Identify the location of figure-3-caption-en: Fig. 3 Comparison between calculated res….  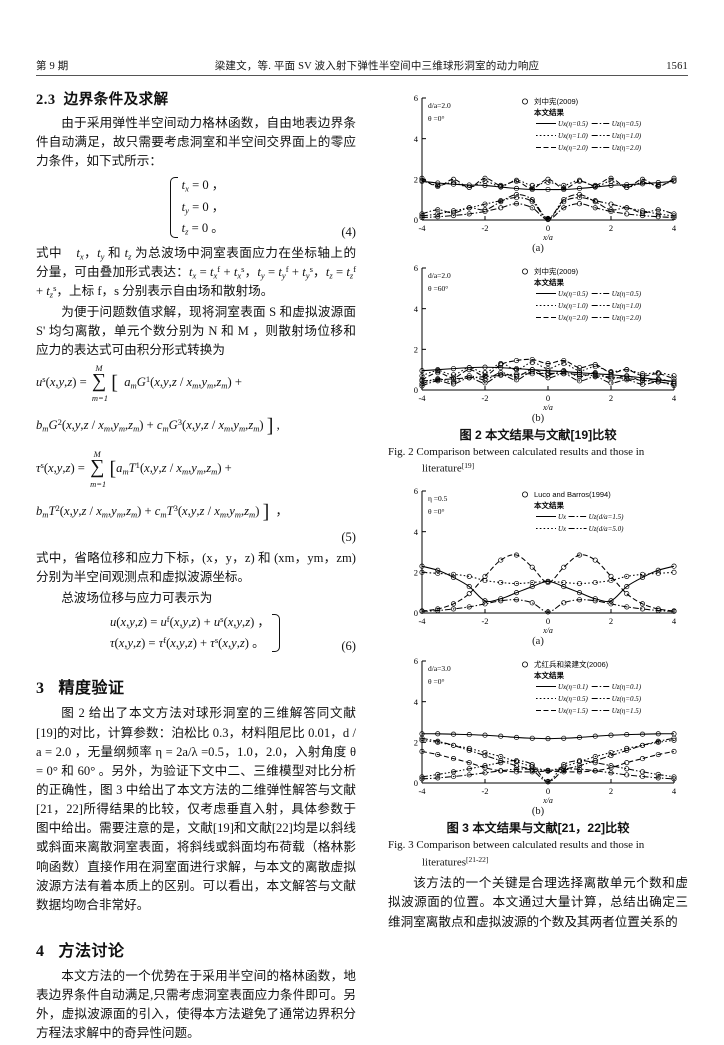
(516, 845).